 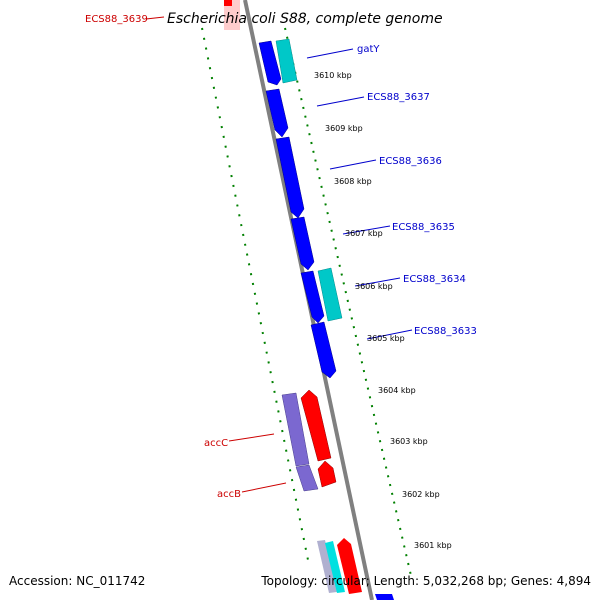 I want to click on gene-ecs88-3636-arrow, so click(x=290, y=177).